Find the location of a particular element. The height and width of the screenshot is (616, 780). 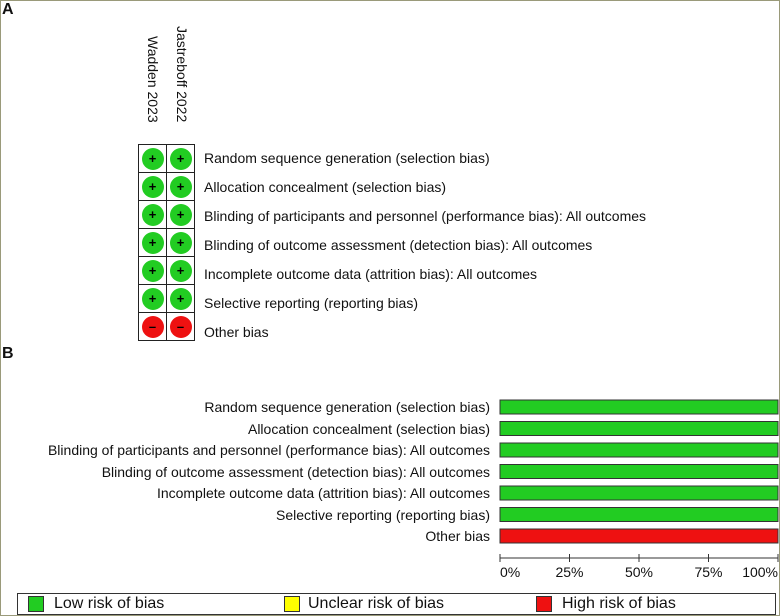

risk-of-bias-graph: 0% 25% 50% 75% 100% is located at coordinates (639, 489).